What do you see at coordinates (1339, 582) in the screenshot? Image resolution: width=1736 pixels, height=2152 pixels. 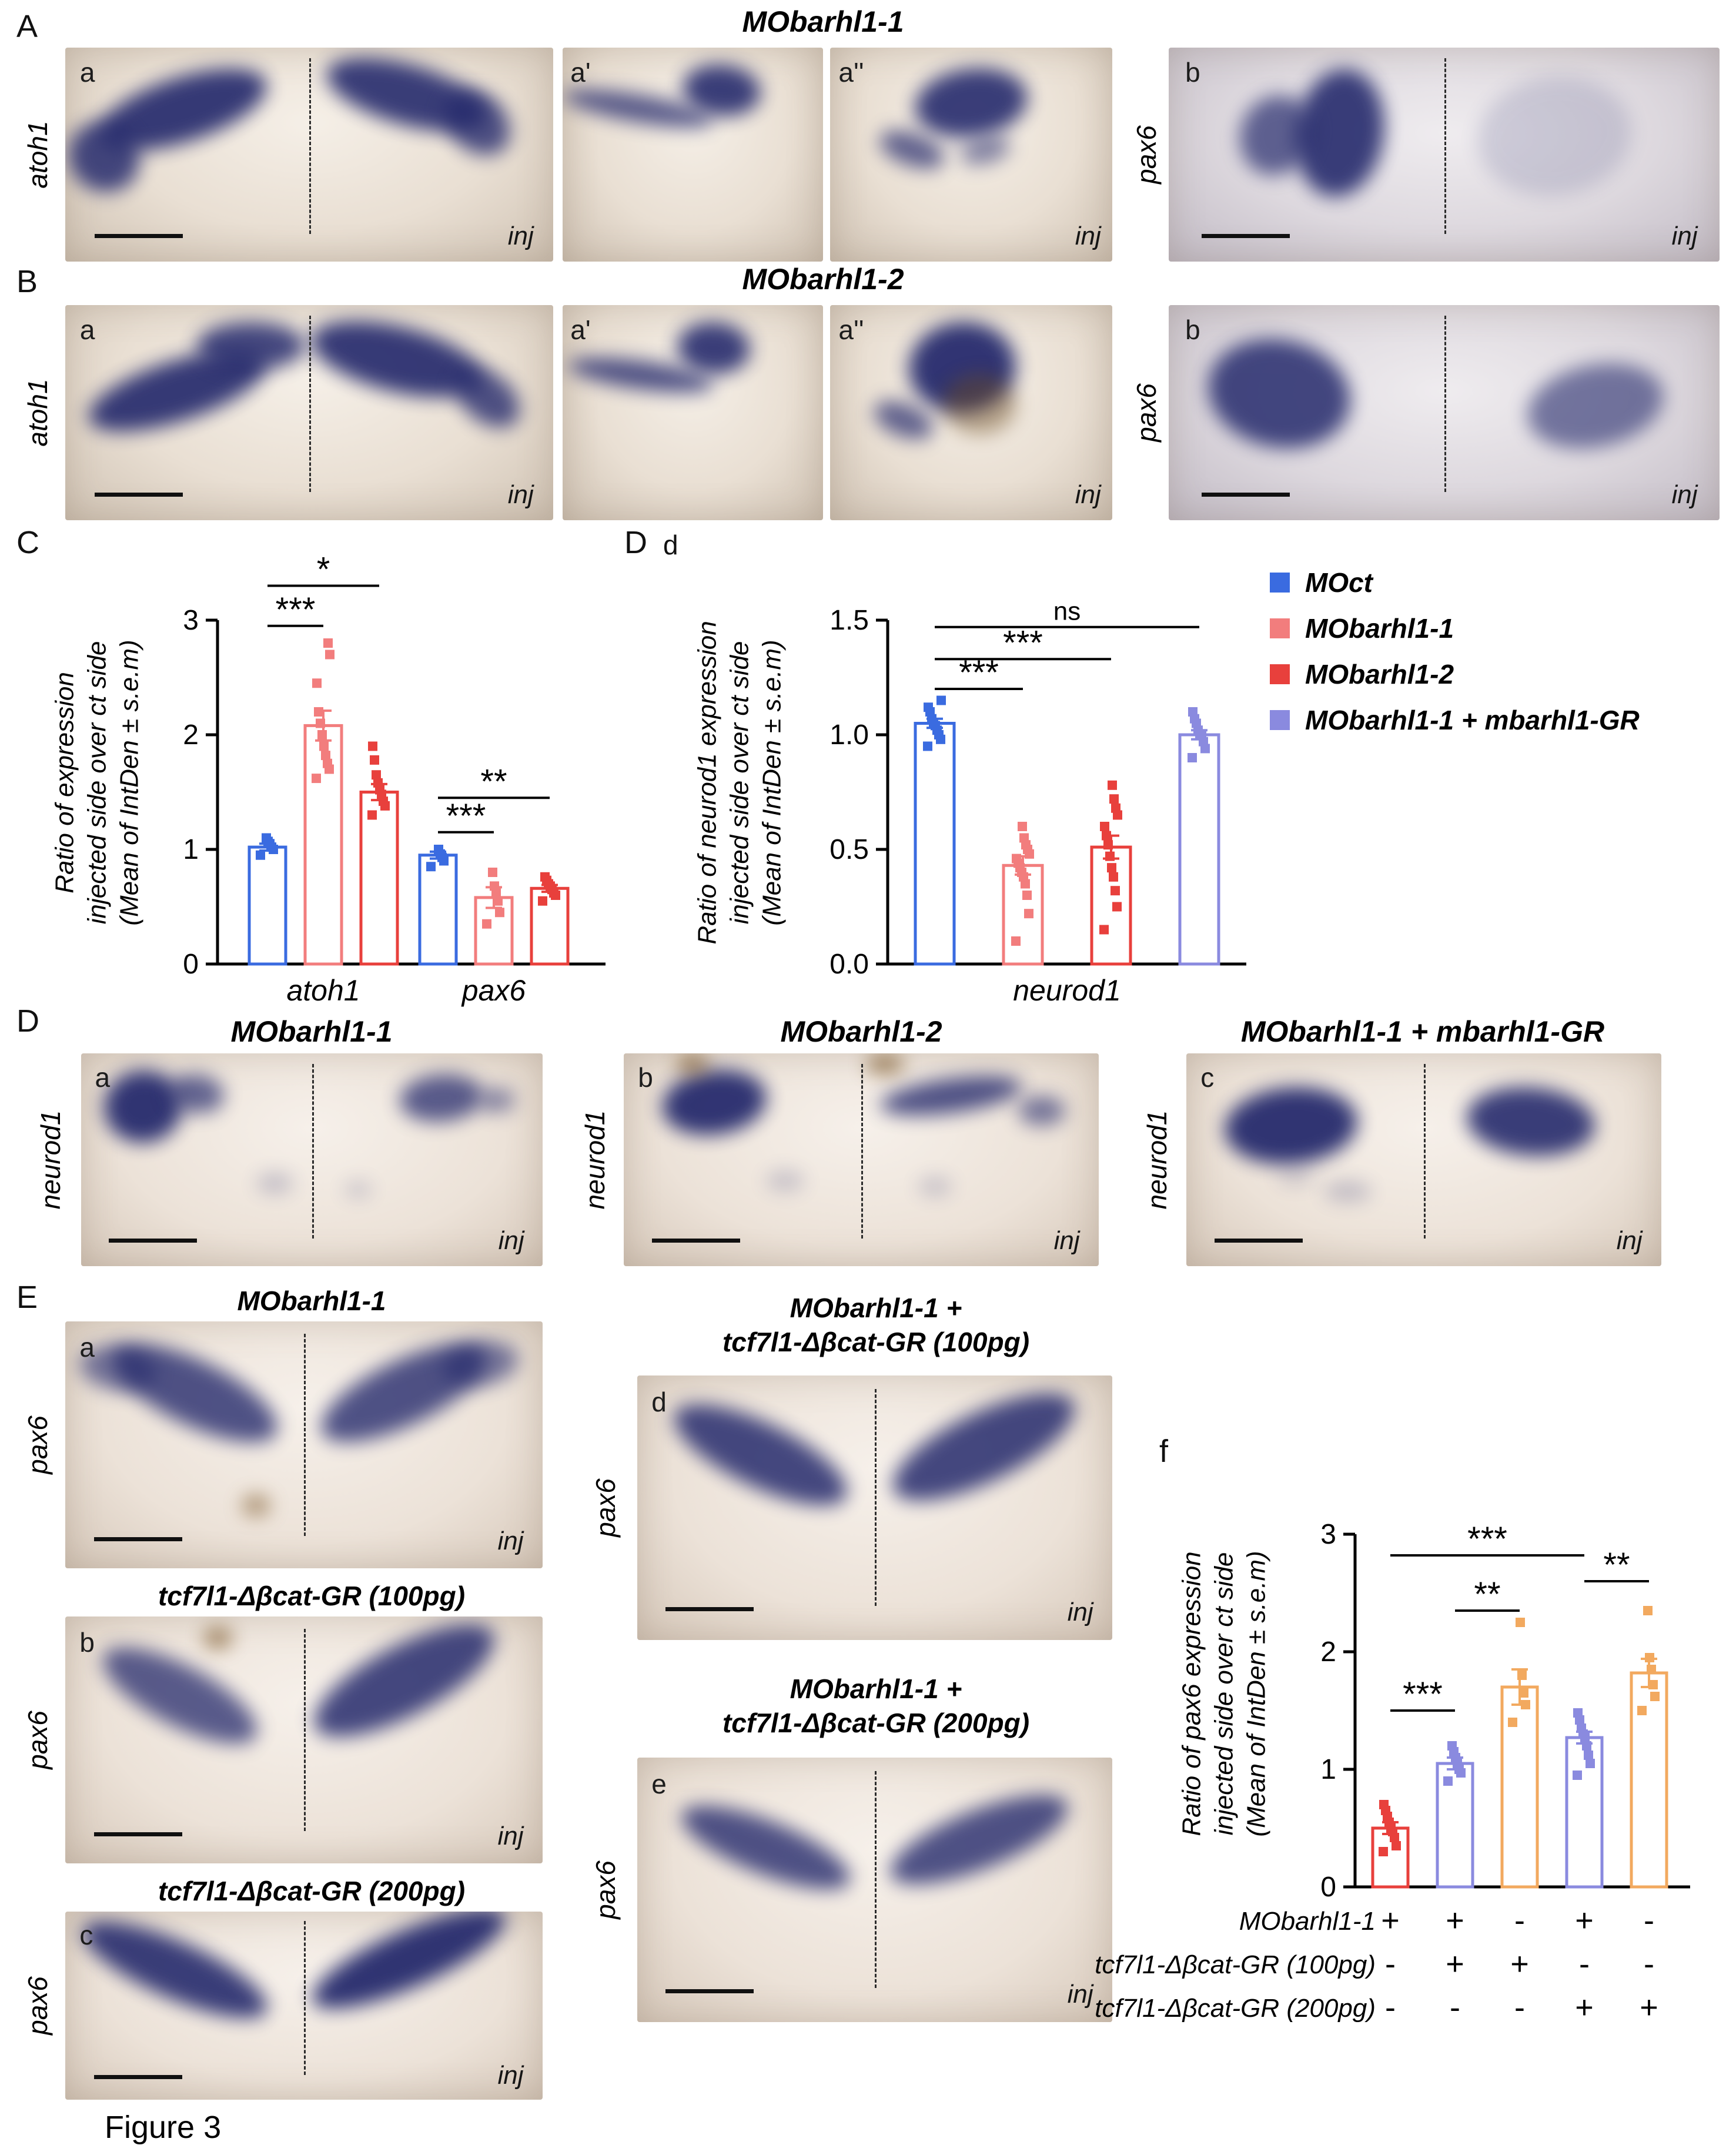 I see `legend-label: MOct` at bounding box center [1339, 582].